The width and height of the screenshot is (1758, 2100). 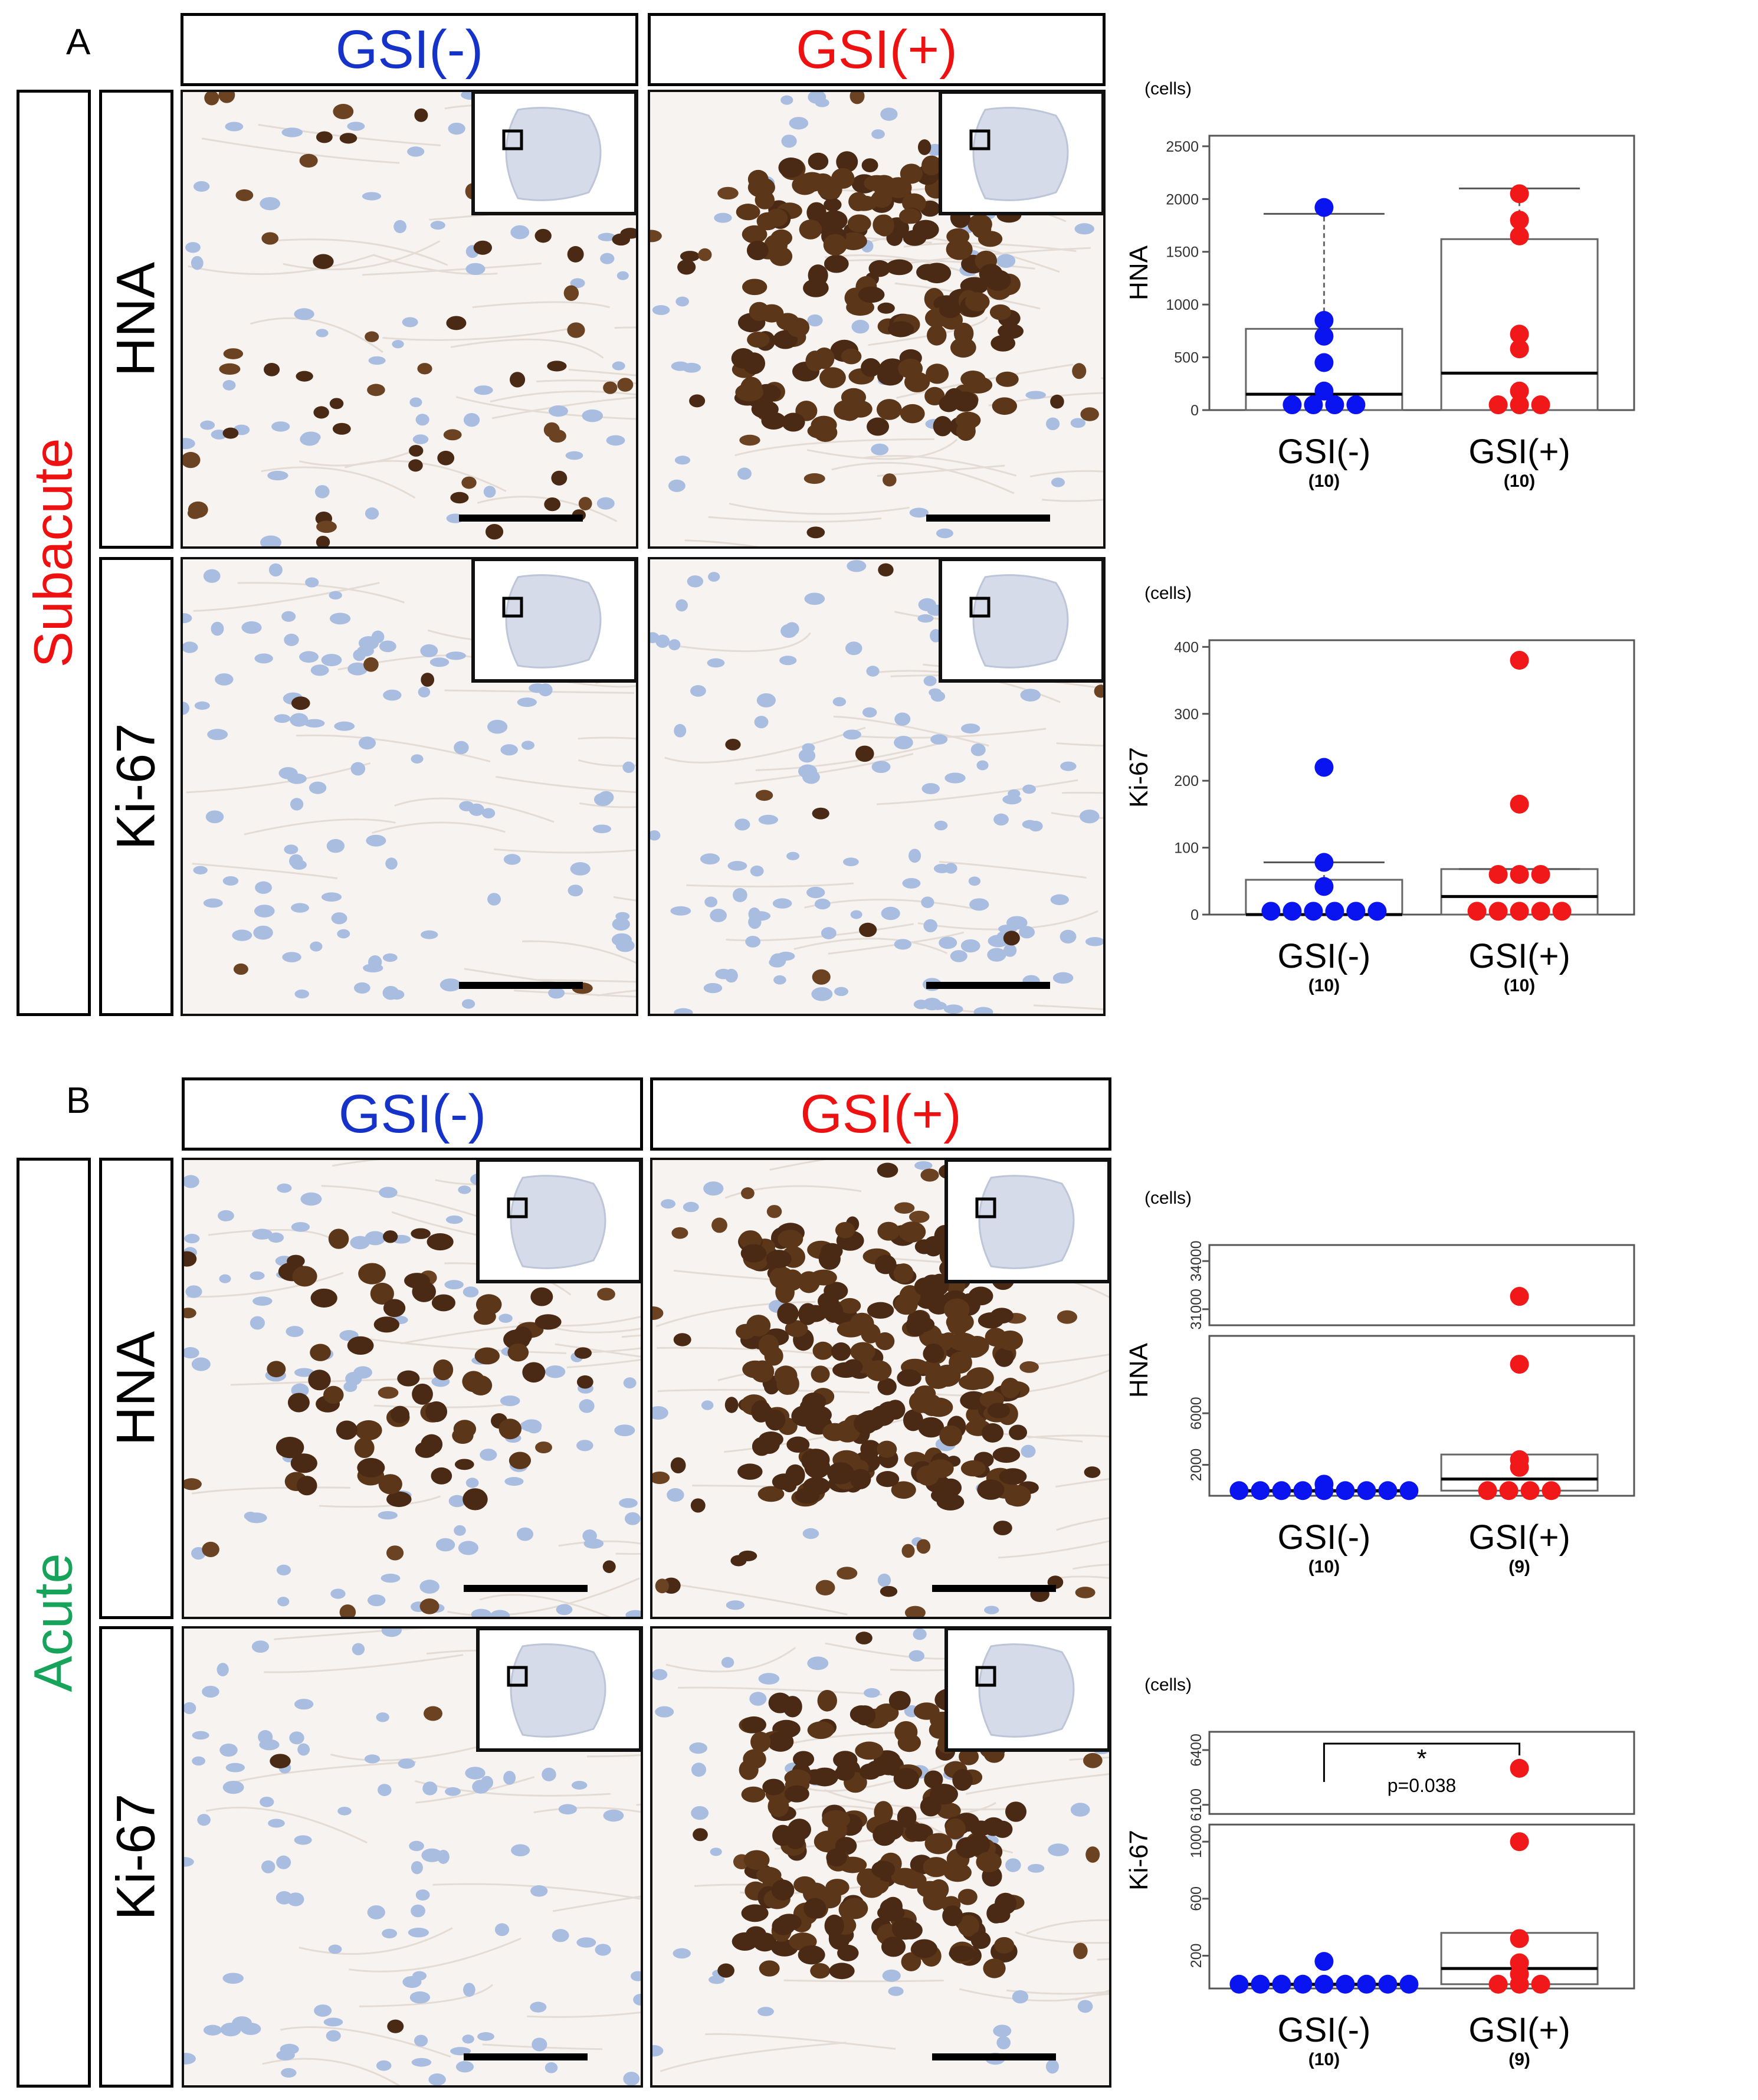 What do you see at coordinates (412, 1388) in the screenshot?
I see `micrograph-b-hna-neg` at bounding box center [412, 1388].